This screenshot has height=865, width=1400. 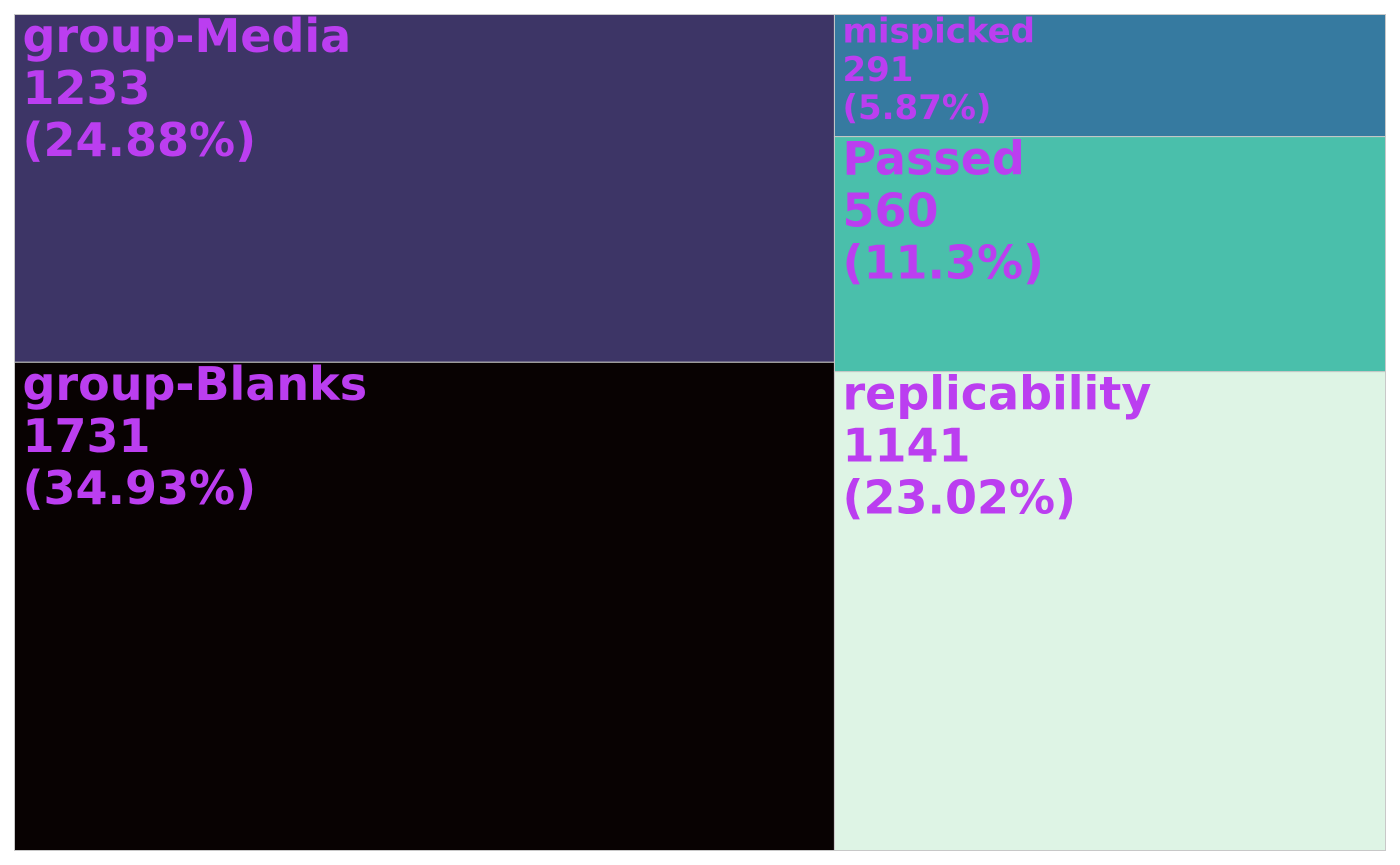 What do you see at coordinates (87, 88) in the screenshot?
I see `tile-value-label: 1233` at bounding box center [87, 88].